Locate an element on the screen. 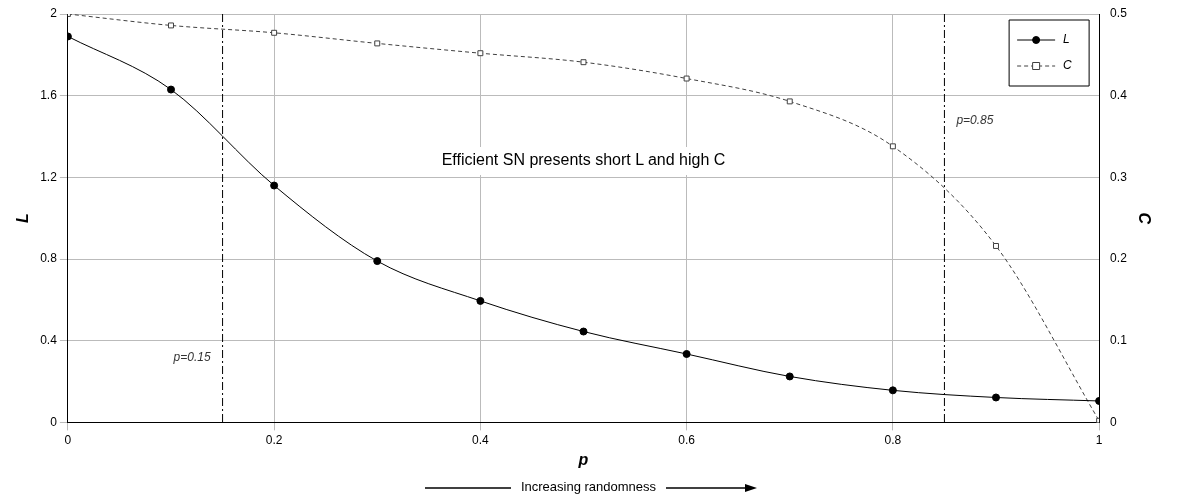 The width and height of the screenshot is (1177, 495). y2-axis-title: C is located at coordinates (1144, 218).